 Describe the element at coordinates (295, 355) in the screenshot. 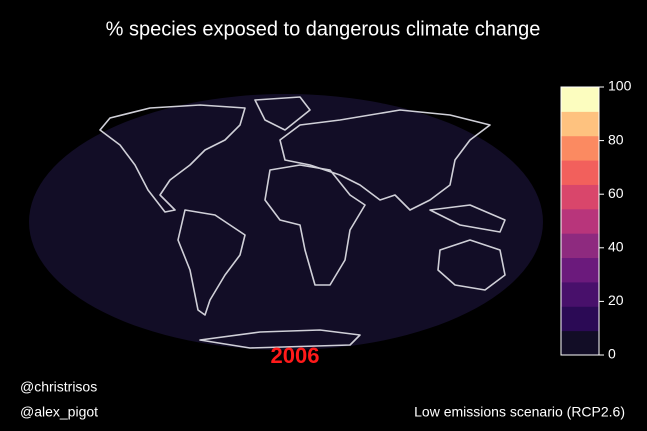

I see `year-label: 2006` at that location.